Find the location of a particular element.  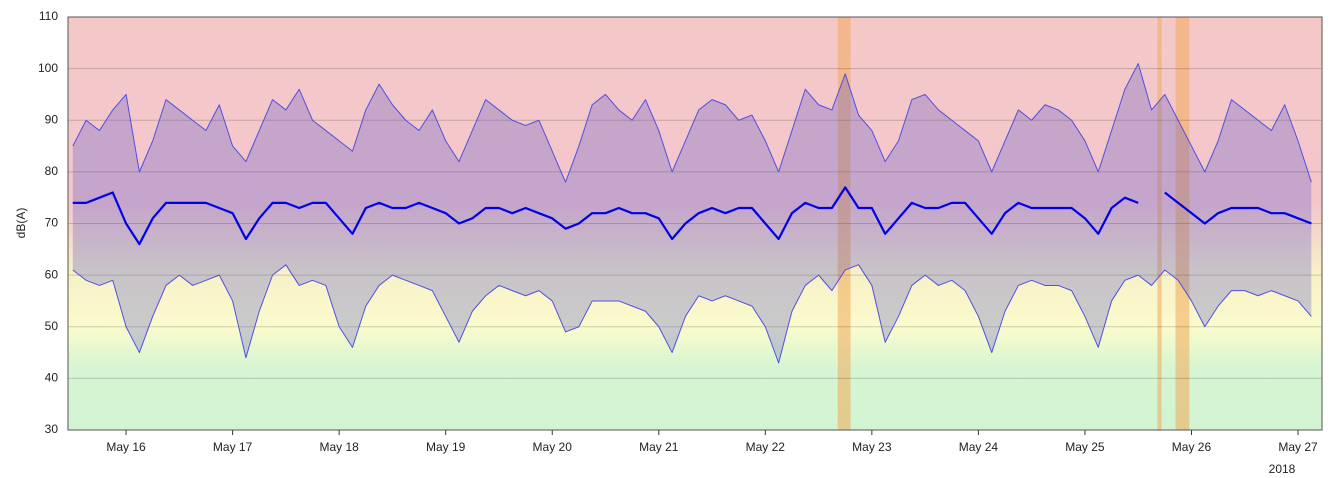

x-tick-label: May 20 is located at coordinates (553, 447).